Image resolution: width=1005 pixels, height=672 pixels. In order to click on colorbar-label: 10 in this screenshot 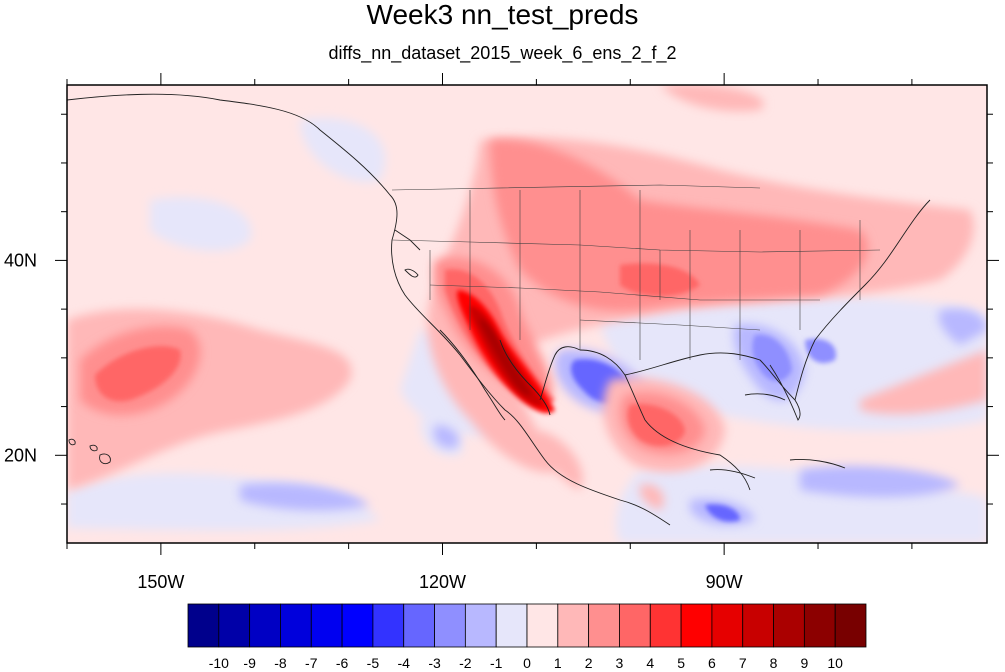, I will do `click(835, 663)`.